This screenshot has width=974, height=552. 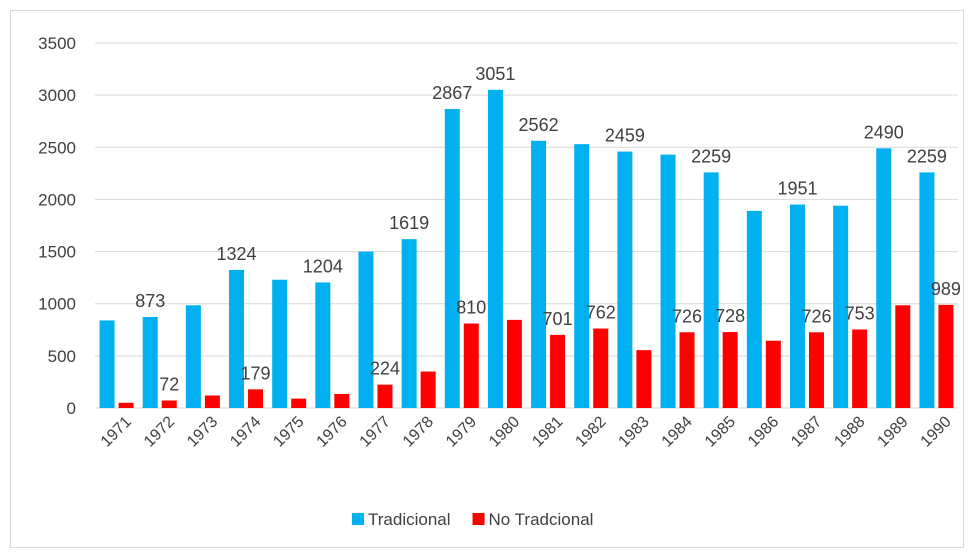 What do you see at coordinates (558, 319) in the screenshot?
I see `data-label: 701` at bounding box center [558, 319].